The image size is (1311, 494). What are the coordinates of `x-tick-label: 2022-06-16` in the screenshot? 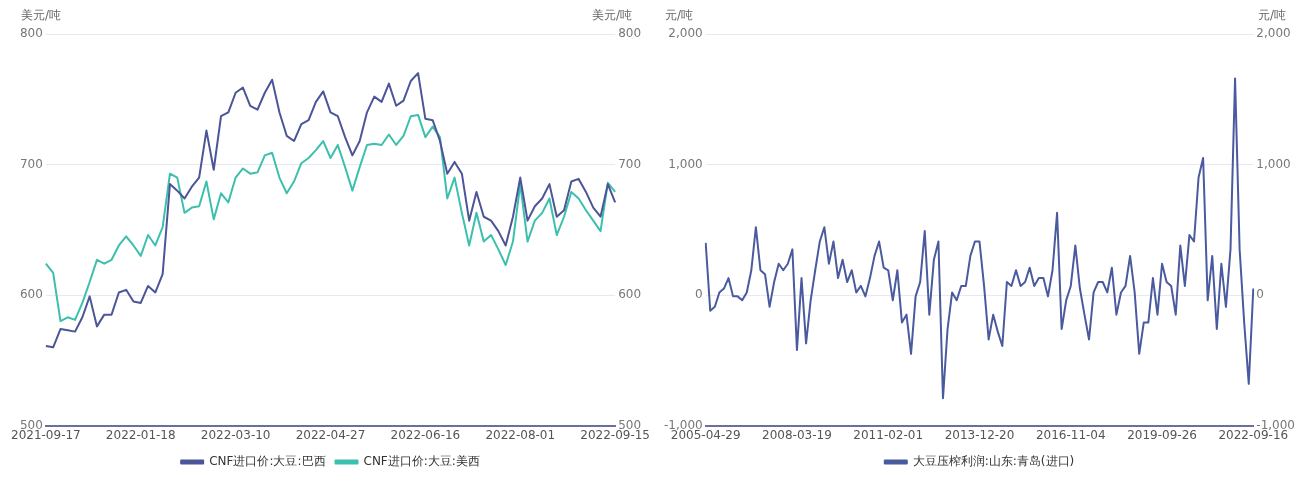 It's located at (425, 434).